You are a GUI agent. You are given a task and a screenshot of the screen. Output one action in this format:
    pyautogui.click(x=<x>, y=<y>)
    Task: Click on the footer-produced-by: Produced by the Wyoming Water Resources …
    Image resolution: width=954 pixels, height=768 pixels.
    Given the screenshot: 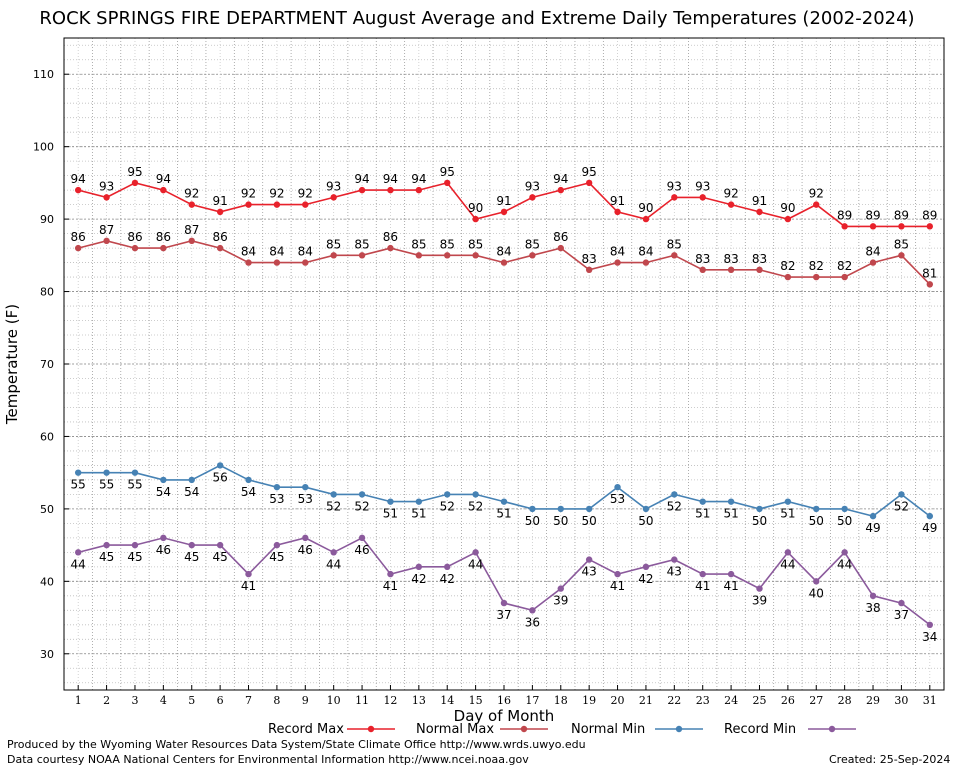 What is the action you would take?
    pyautogui.click(x=296, y=744)
    